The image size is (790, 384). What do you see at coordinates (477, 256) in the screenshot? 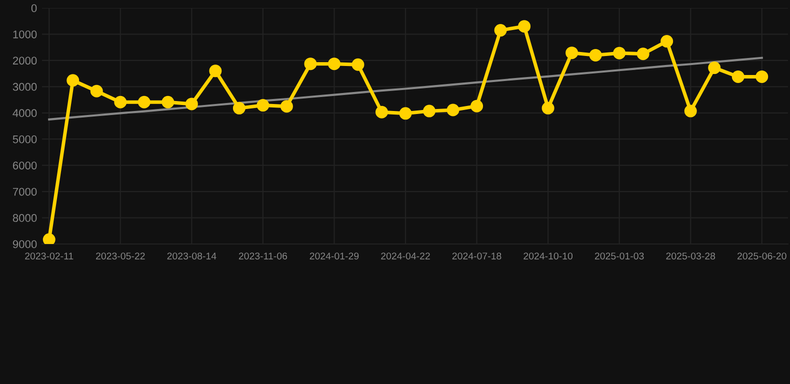
I see `x-tick-label: 2024-07-18` at bounding box center [477, 256].